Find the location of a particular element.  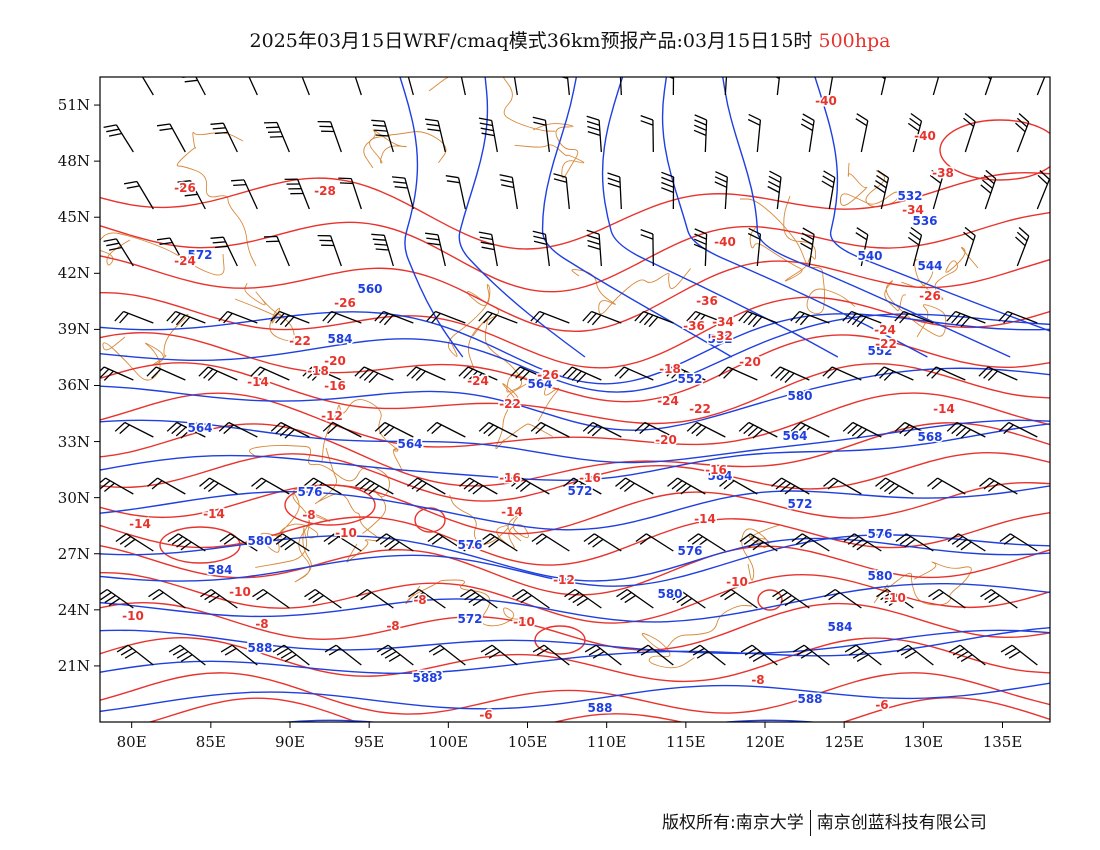

lat-tick-label: 48N is located at coordinates (73, 161).